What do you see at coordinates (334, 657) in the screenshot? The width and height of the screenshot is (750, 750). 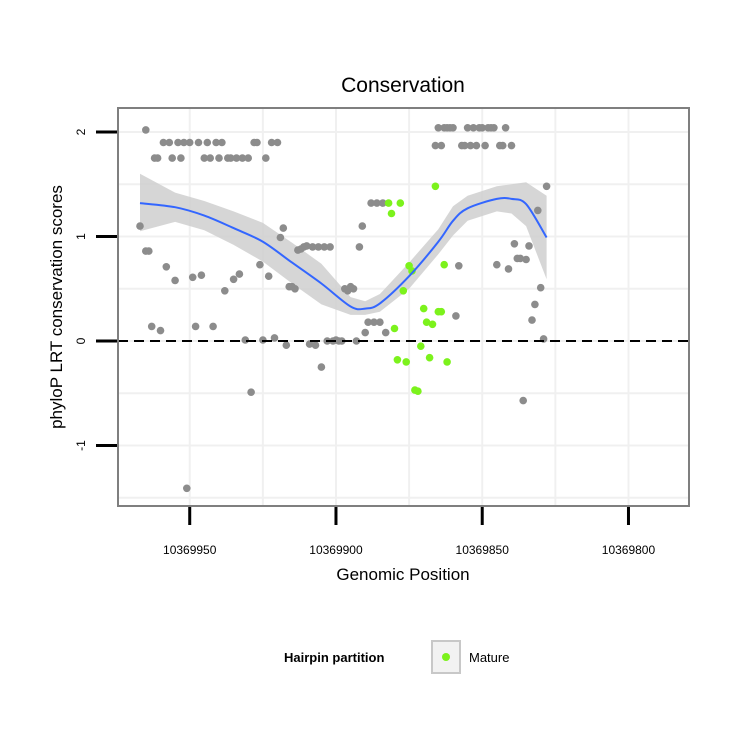 I see `legend-title: Hairpin partition` at bounding box center [334, 657].